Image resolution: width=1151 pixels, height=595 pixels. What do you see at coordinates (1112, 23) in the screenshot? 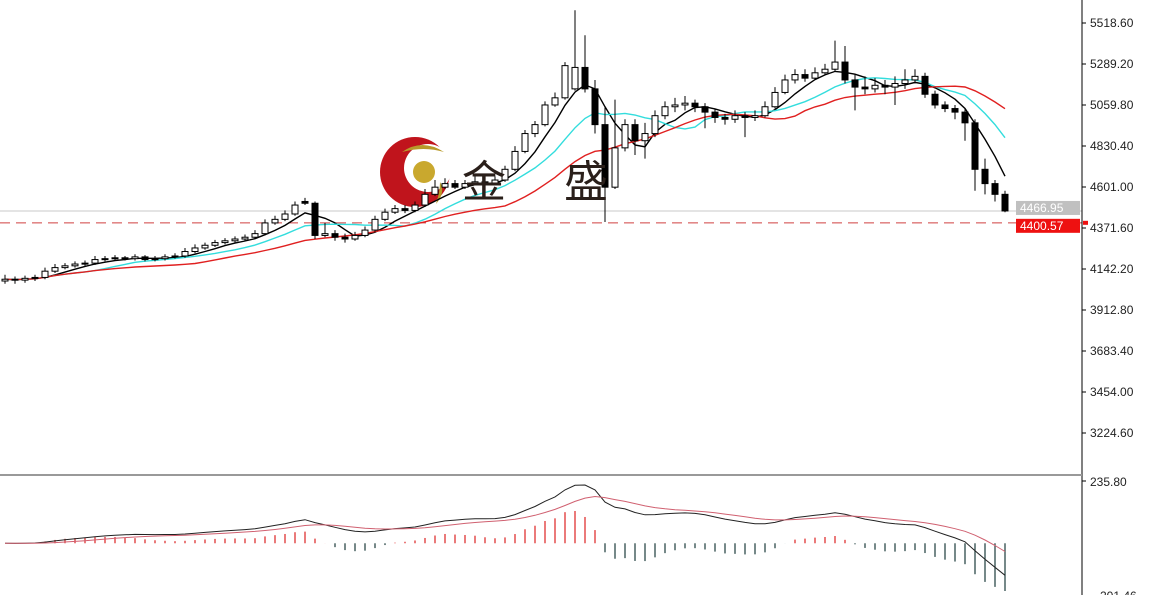
I see `price-tick-label: 5518.60` at bounding box center [1112, 23].